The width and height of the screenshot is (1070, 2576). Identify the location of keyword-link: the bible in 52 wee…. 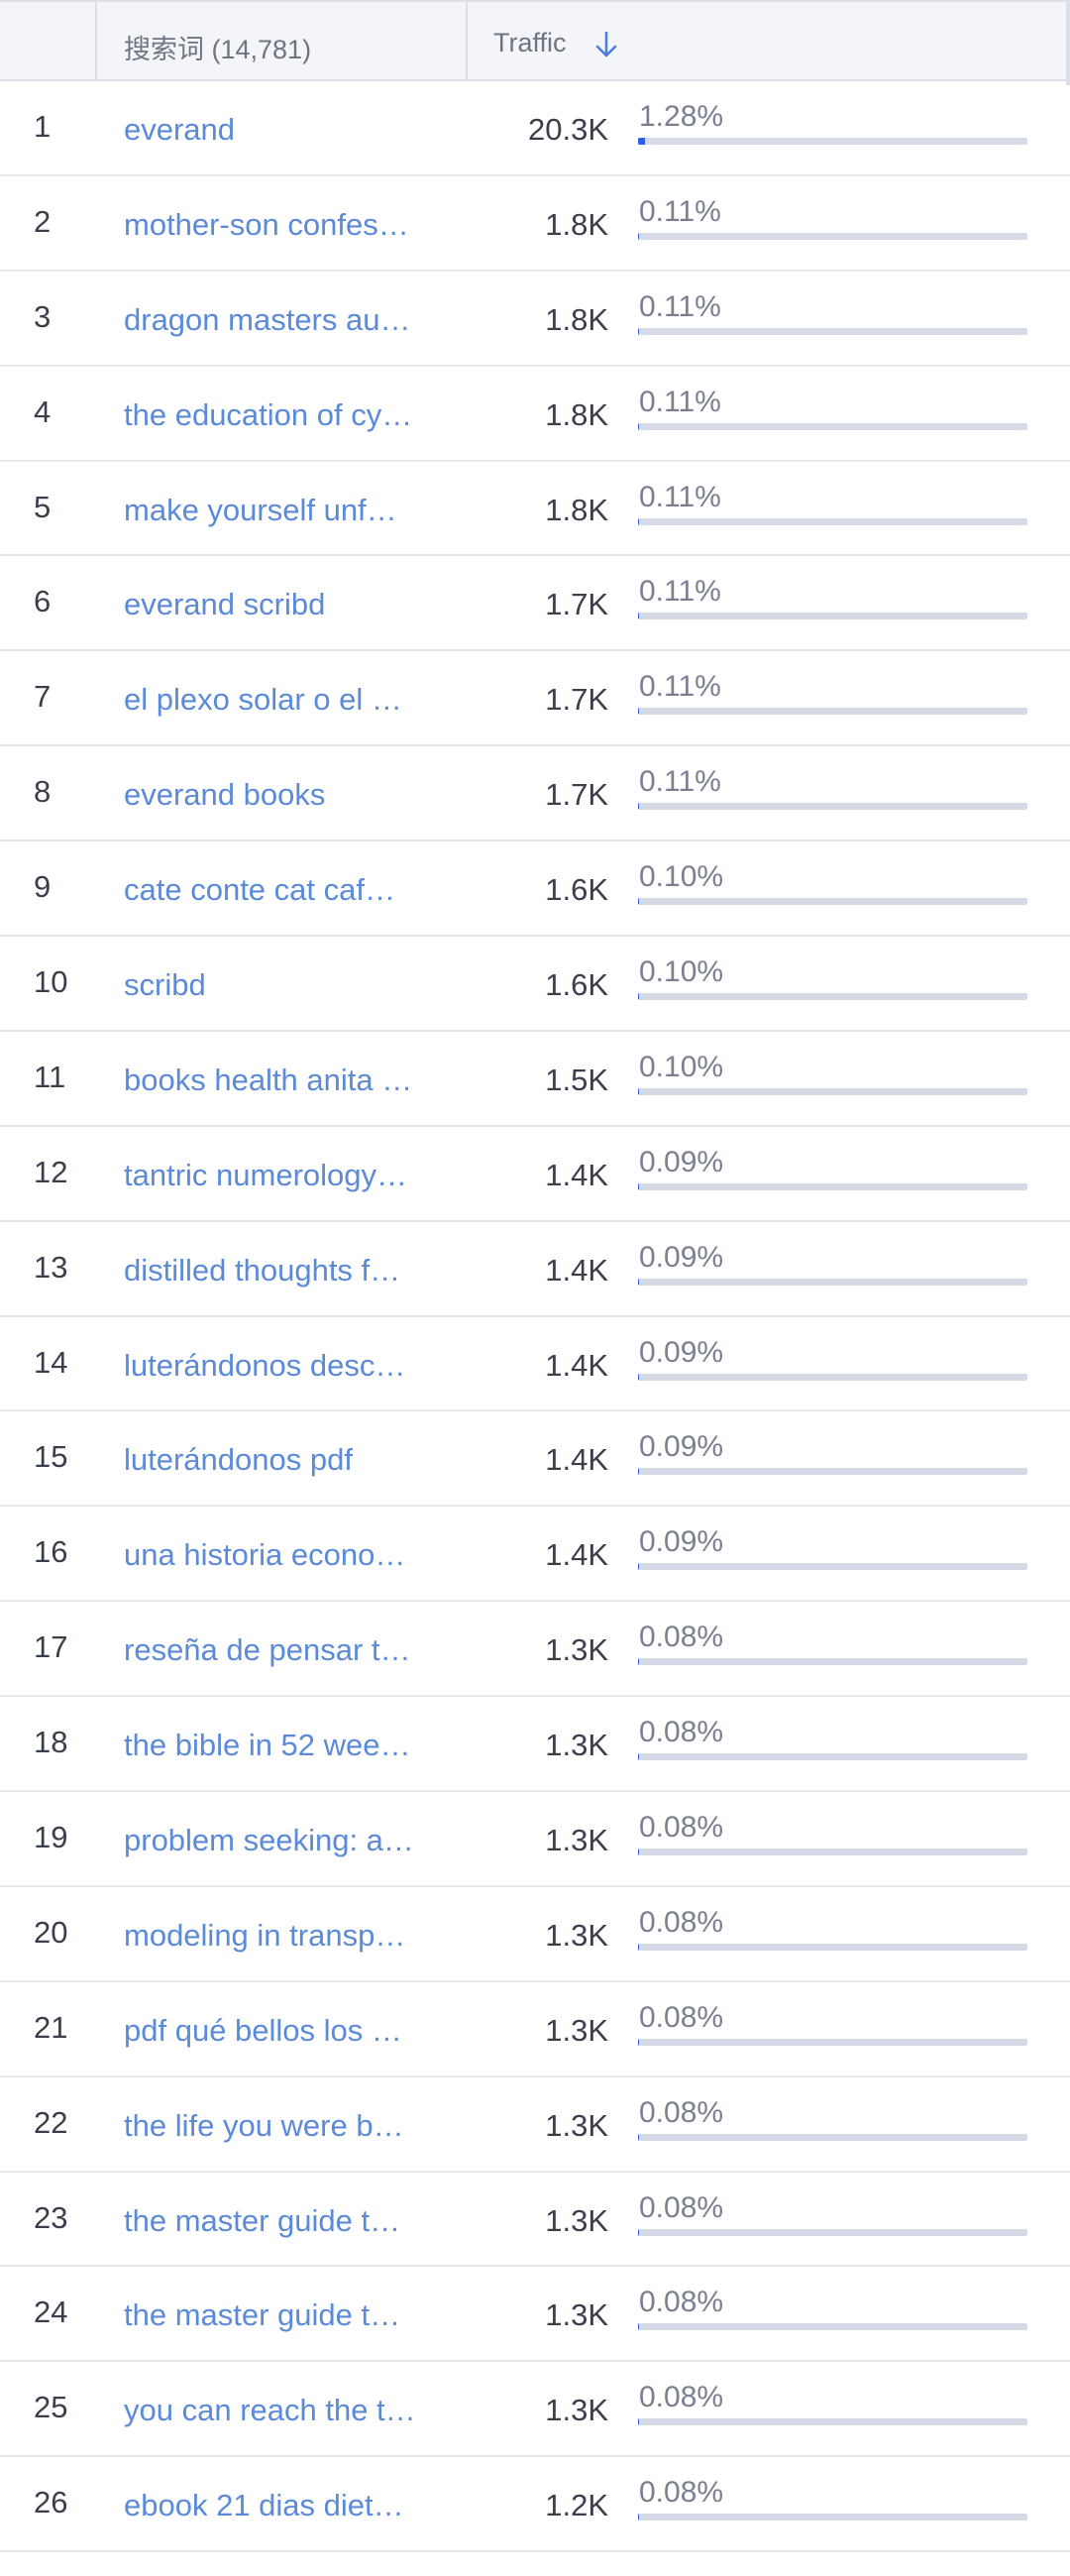
(267, 1745).